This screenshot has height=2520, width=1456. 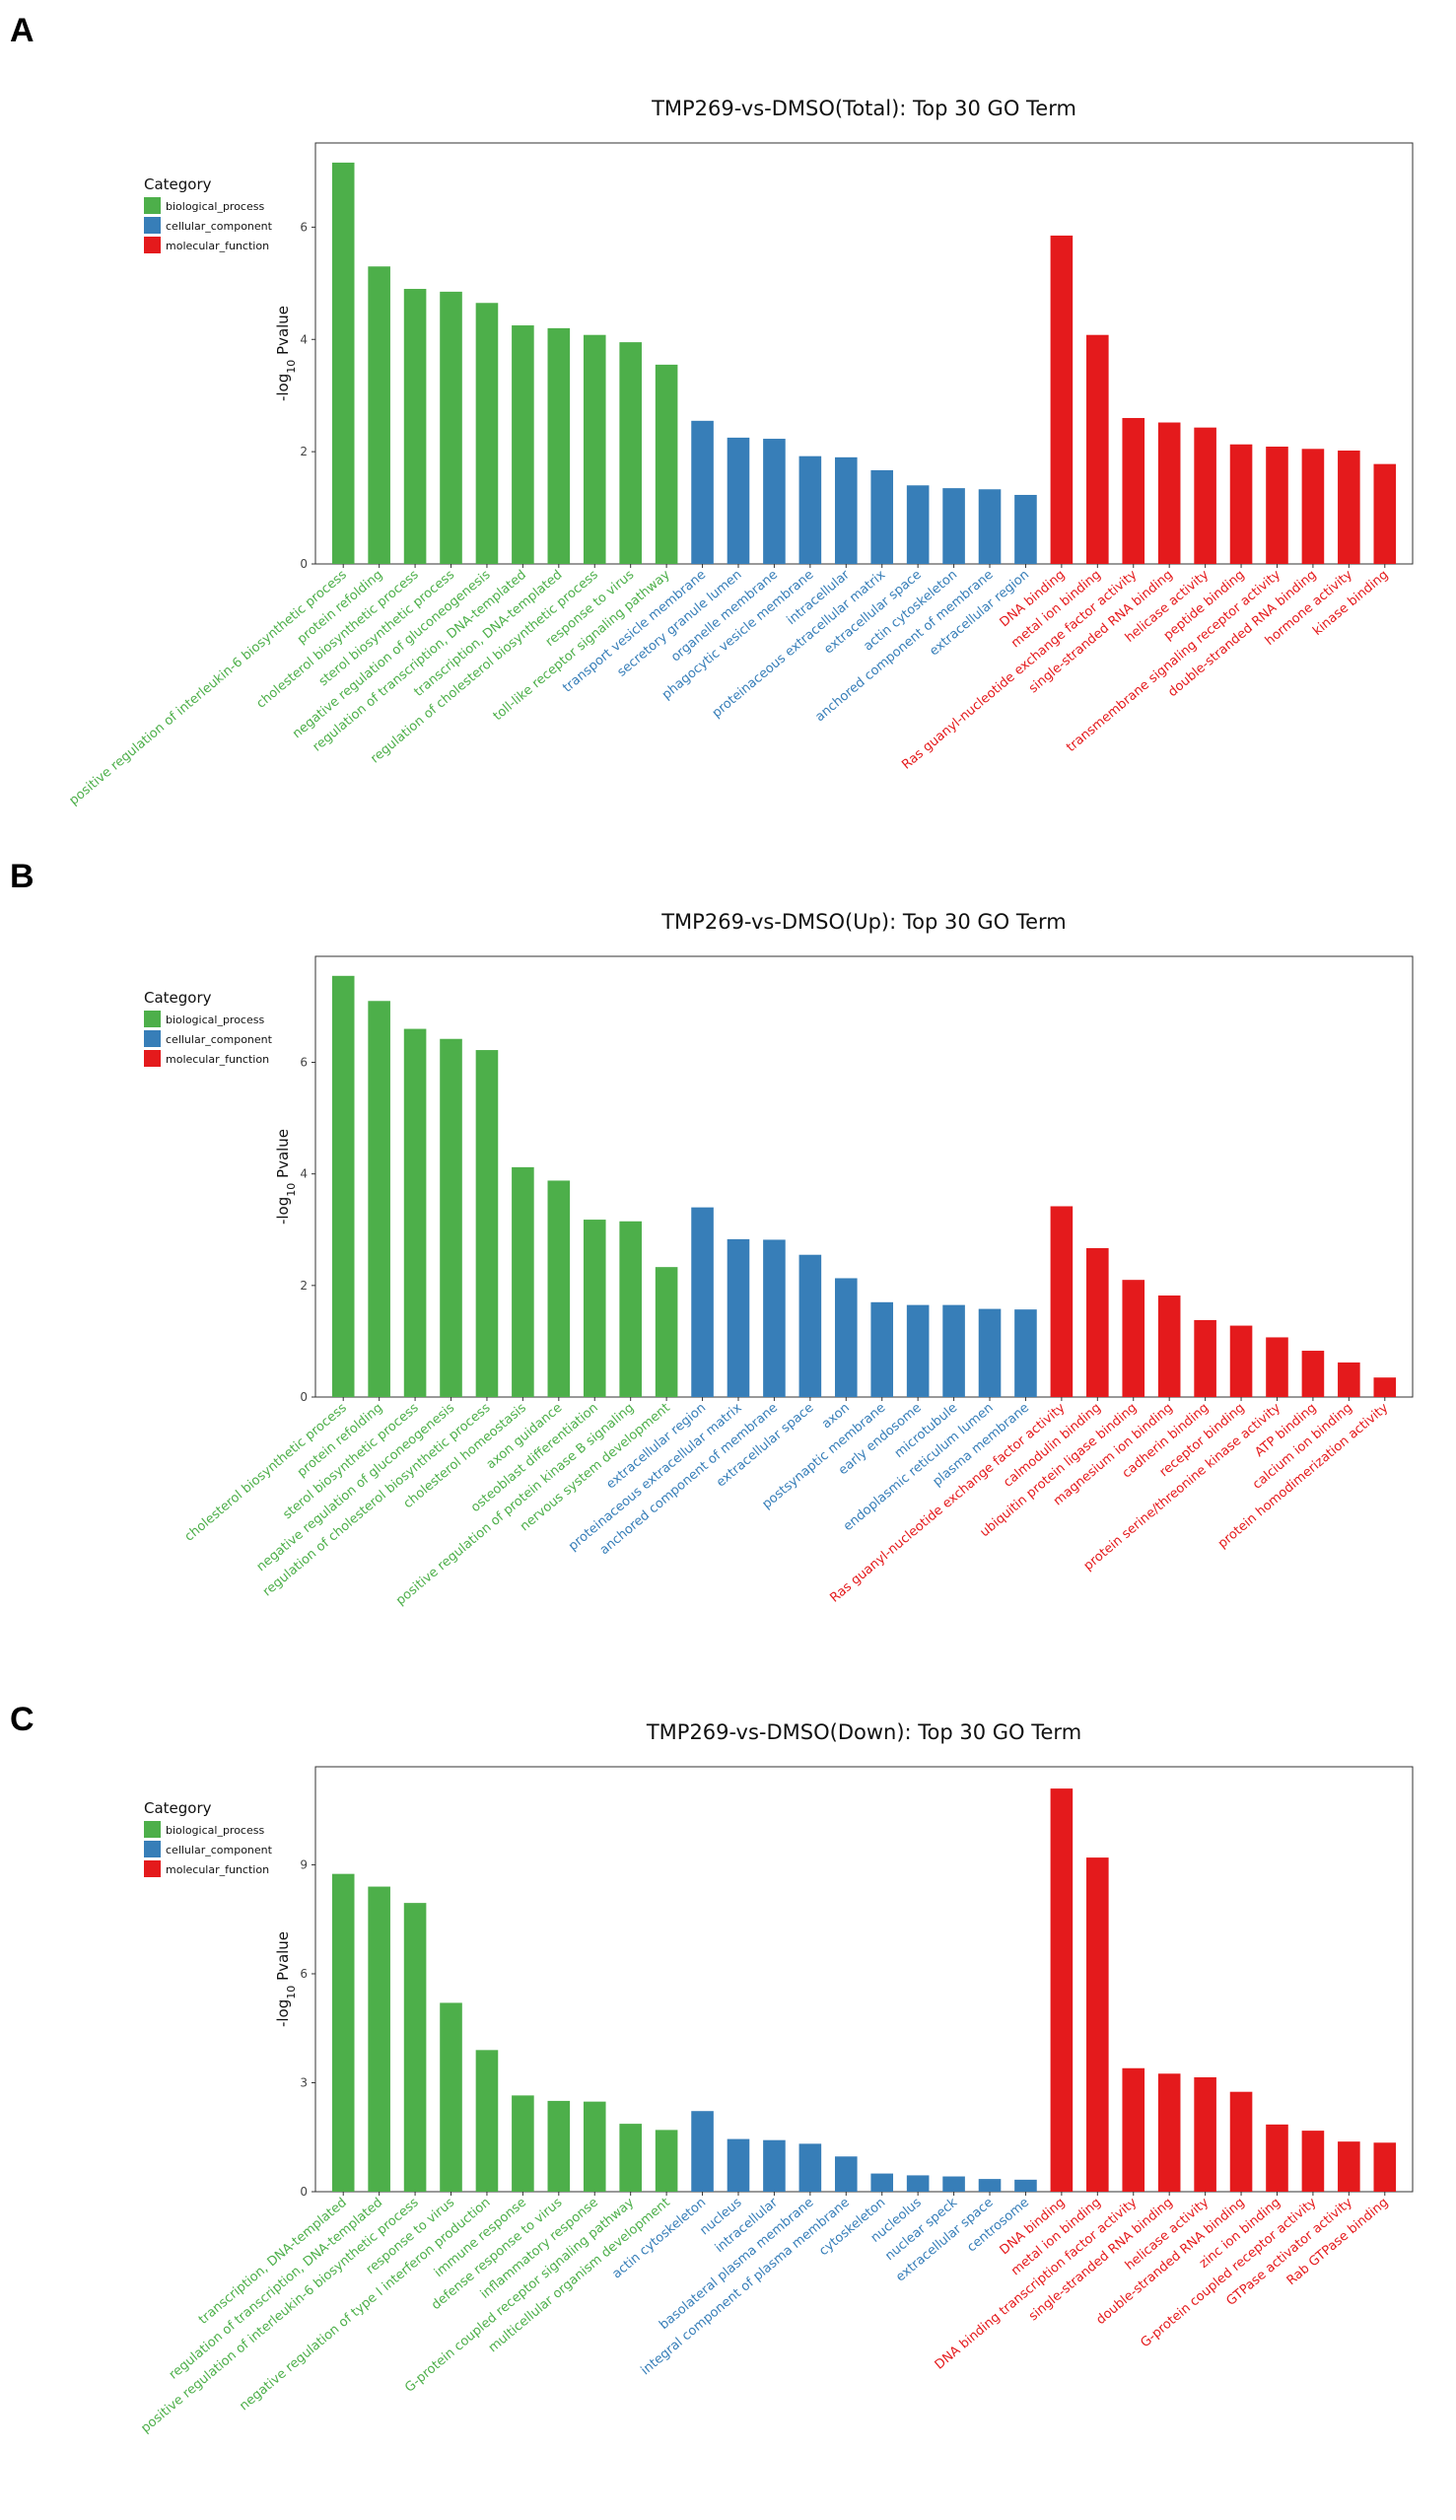 I want to click on bar-cholesterol-homeostasis, so click(x=523, y=1281).